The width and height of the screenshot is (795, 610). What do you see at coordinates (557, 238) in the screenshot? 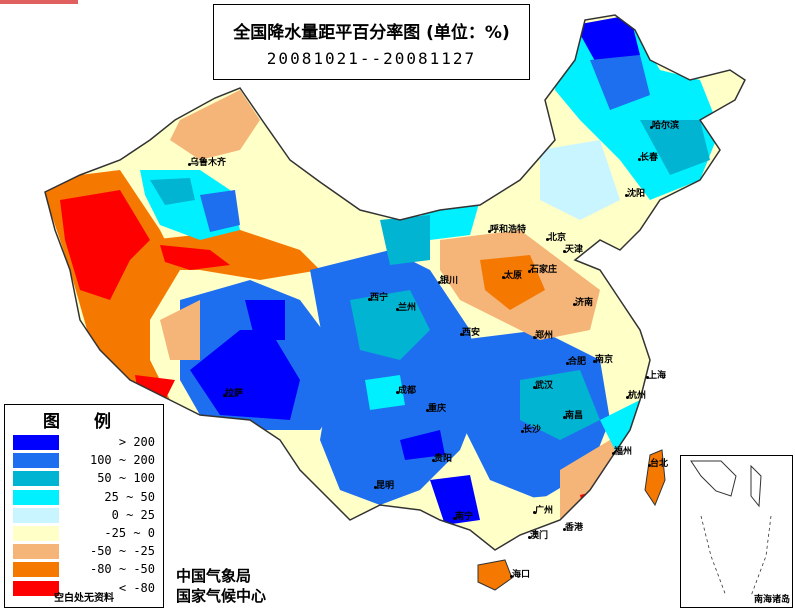
I see `city-label: 北京` at bounding box center [557, 238].